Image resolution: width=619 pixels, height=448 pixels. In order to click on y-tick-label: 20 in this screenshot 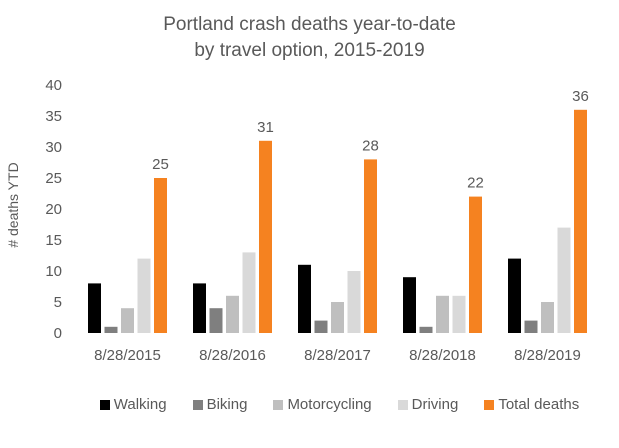, I will do `click(53, 209)`.